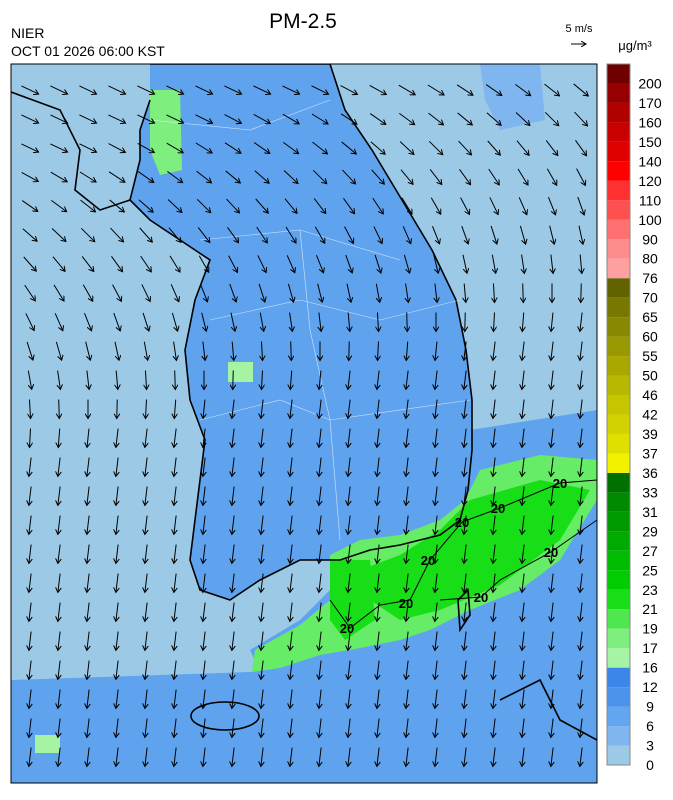 This screenshot has height=800, width=673. Describe the element at coordinates (650, 239) in the screenshot. I see `colorbar-tick-label: 90` at that location.